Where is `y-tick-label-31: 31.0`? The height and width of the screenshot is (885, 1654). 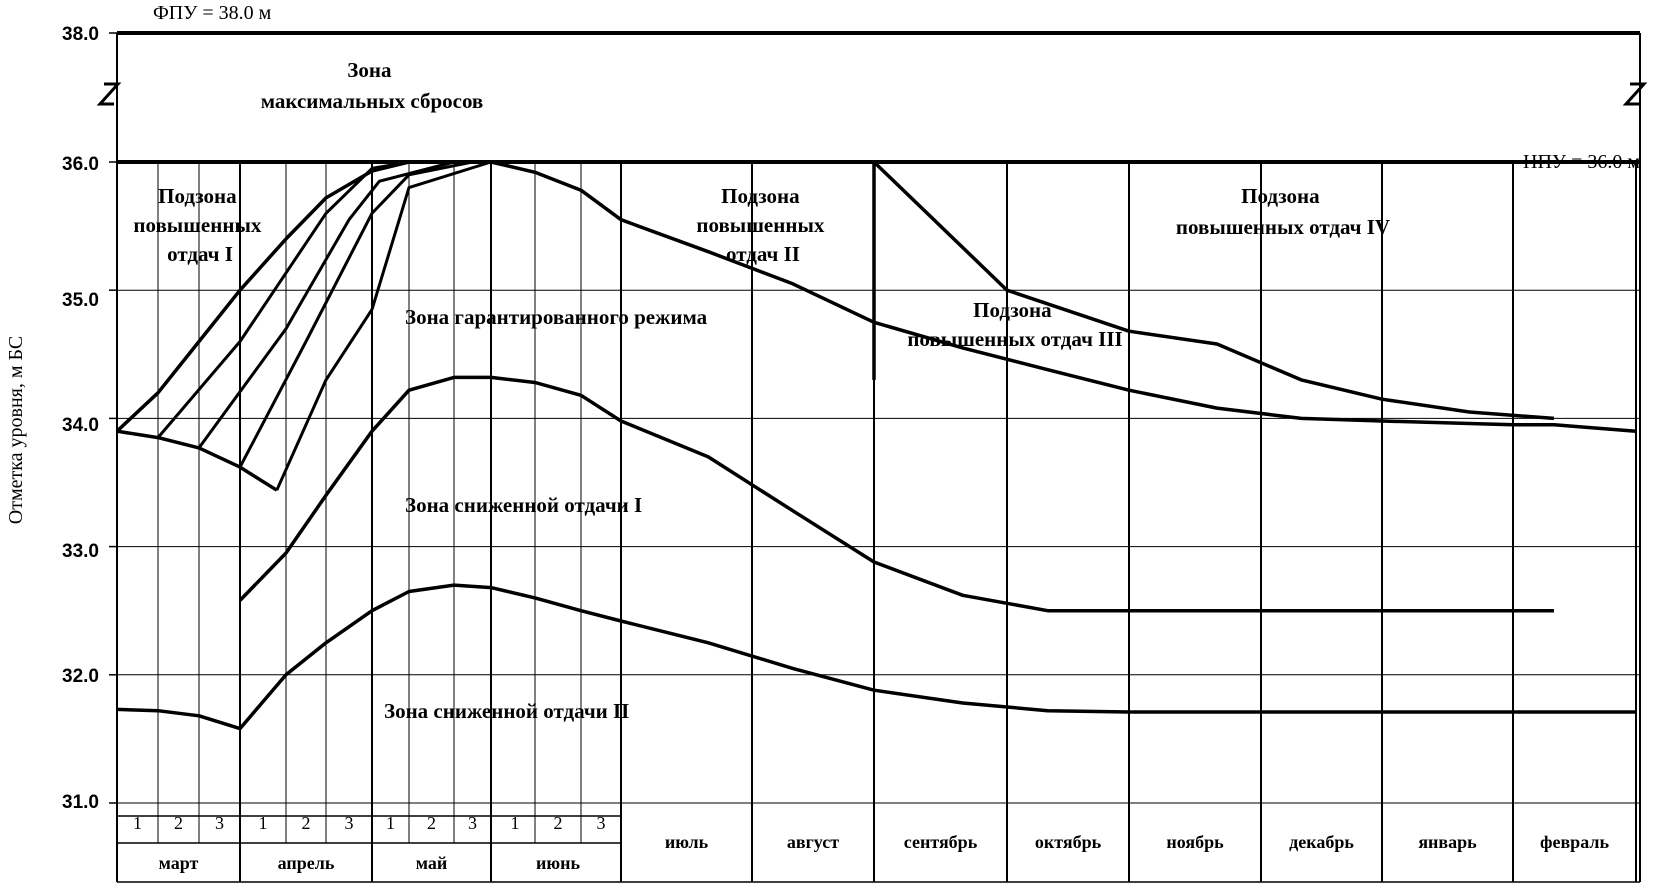 y-tick-label-31: 31.0 is located at coordinates (80, 802).